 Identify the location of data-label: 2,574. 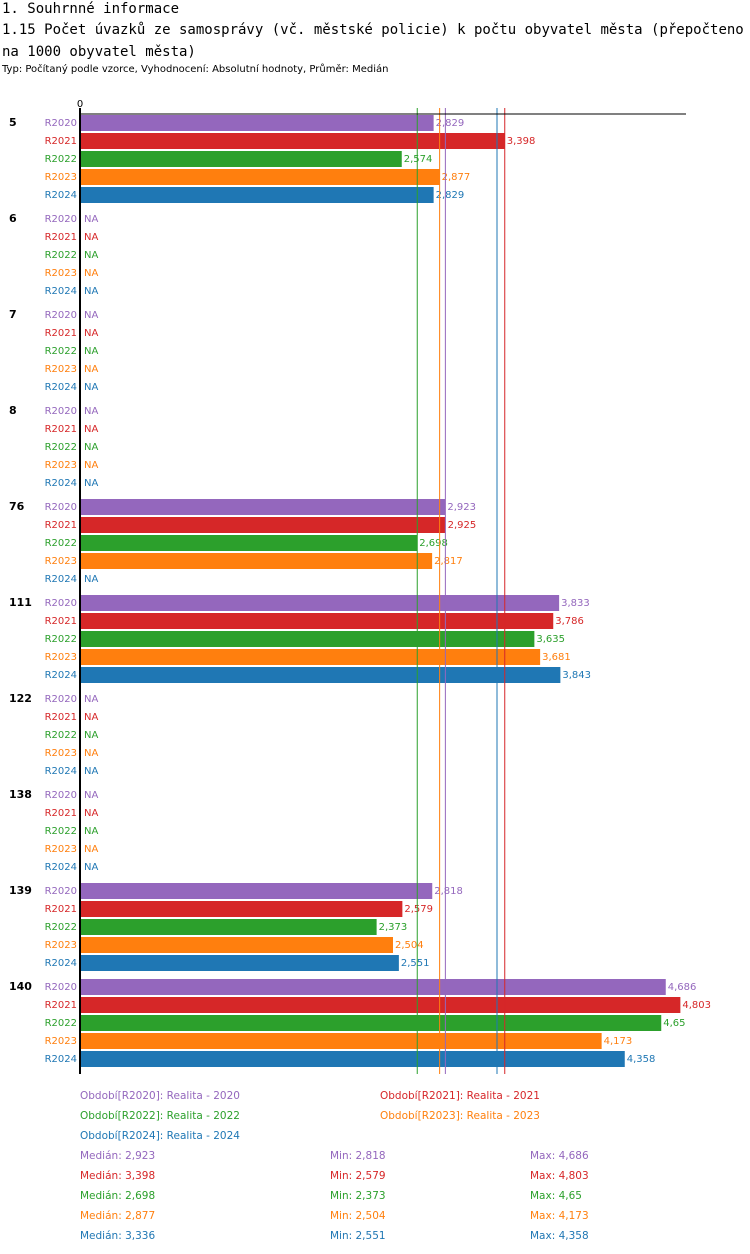
(418, 159).